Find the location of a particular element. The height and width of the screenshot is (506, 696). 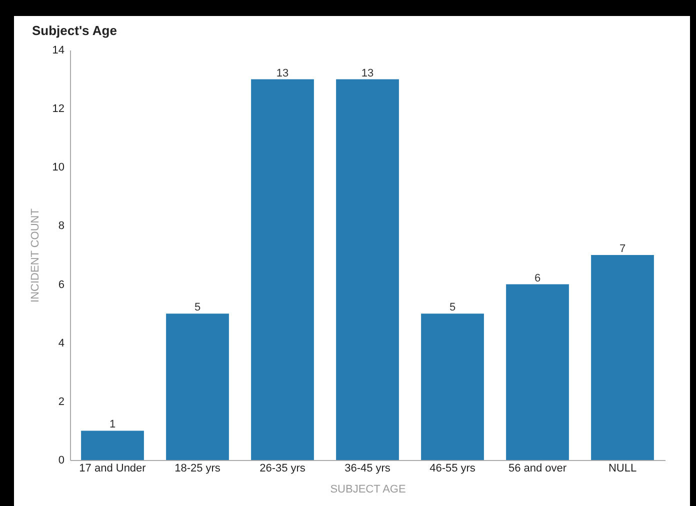

y-tick-label: 6 is located at coordinates (61, 284).